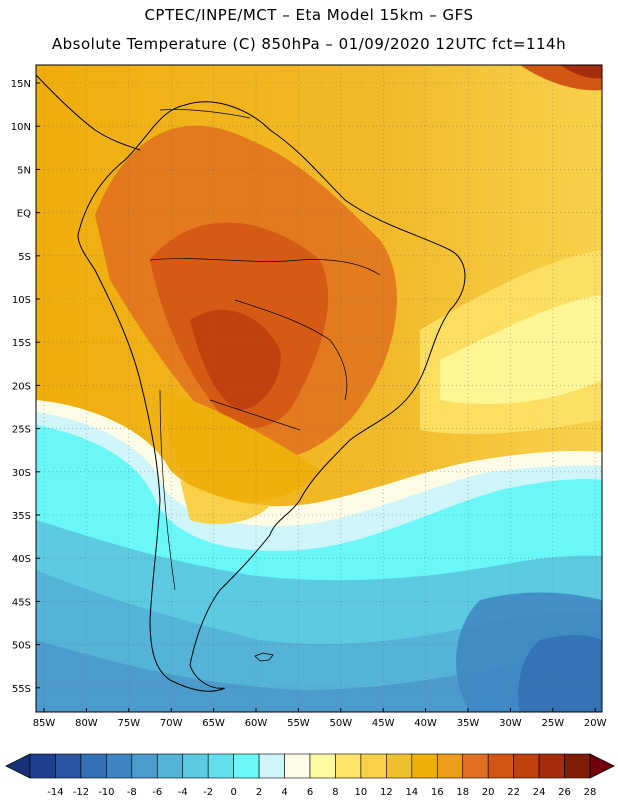 This screenshot has width=618, height=800. Describe the element at coordinates (310, 792) in the screenshot. I see `colorbar-label: 6` at that location.